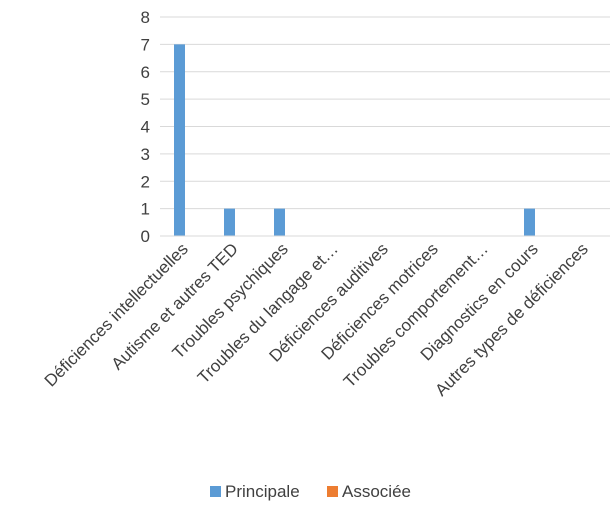  I want to click on y-tick-label: 7, so click(145, 44).